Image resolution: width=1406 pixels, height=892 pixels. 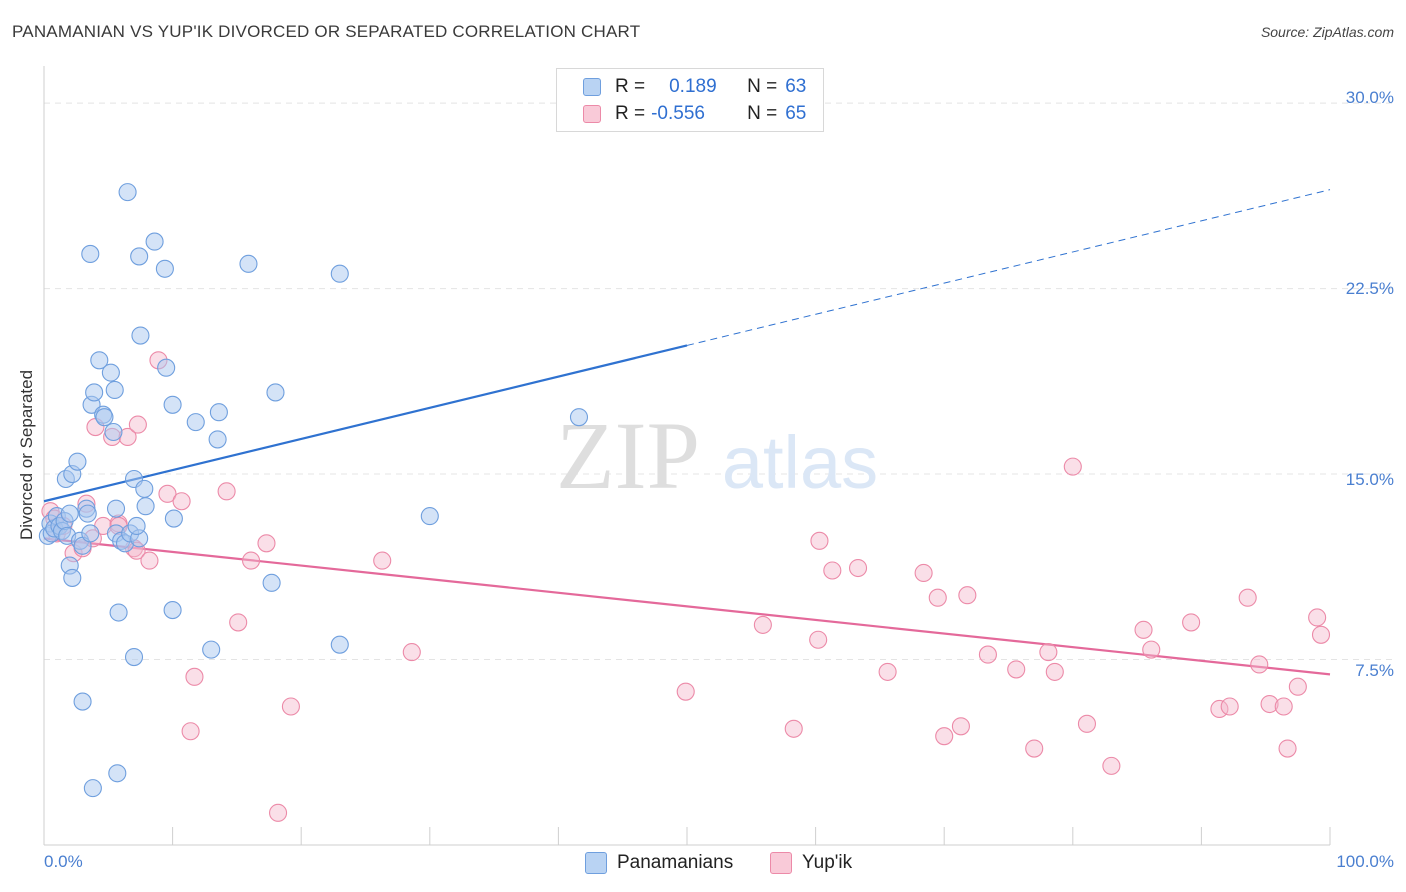 I want to click on legend-item-panamanians: Panamanians, so click(x=659, y=863).